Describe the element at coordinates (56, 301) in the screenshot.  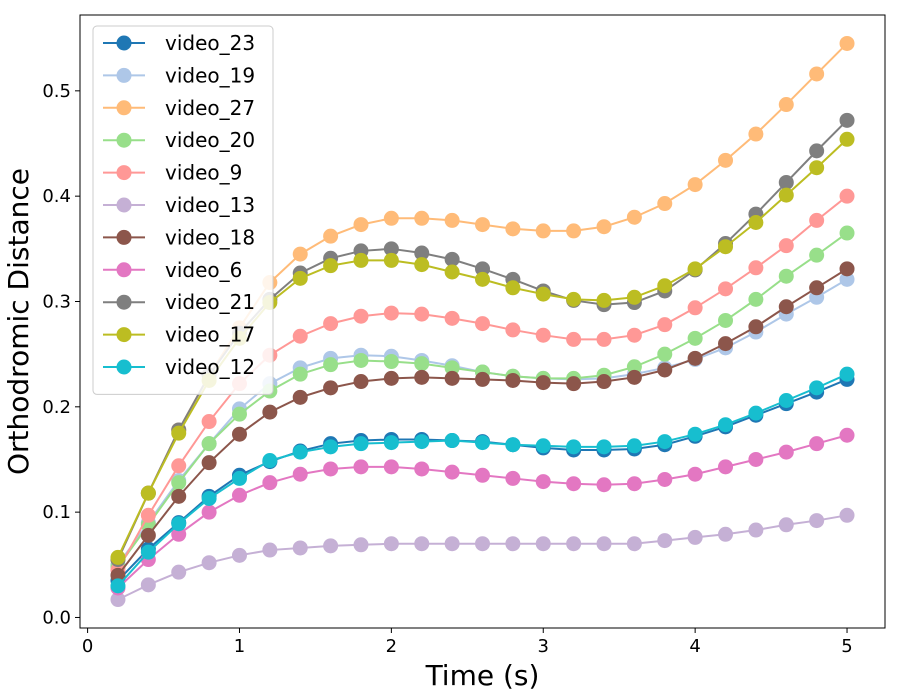
I see `y-tick-label: 0.3` at that location.